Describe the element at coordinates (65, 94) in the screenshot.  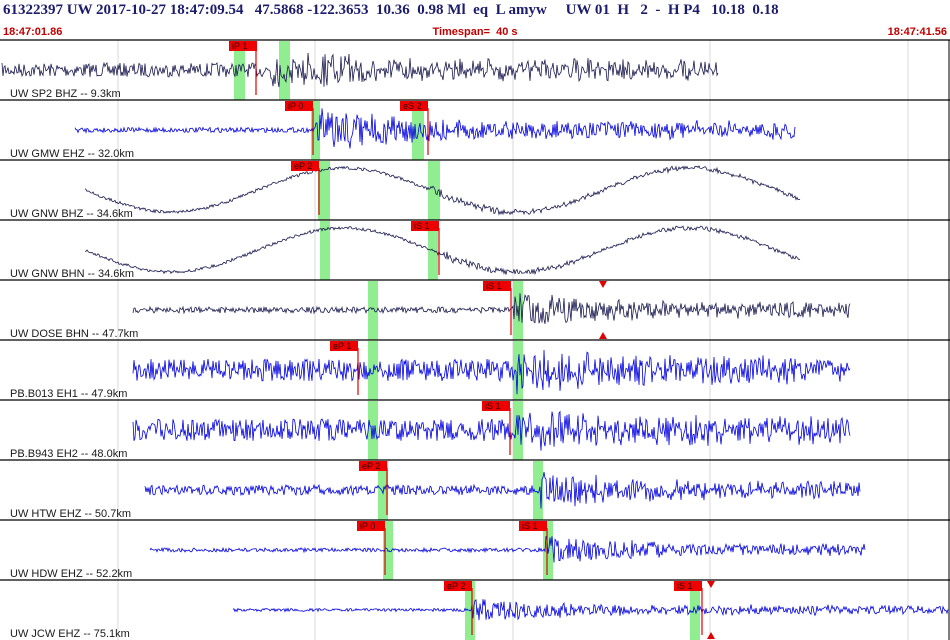
I see `trace-label: UW SP2 BHZ -- 9.3km` at that location.